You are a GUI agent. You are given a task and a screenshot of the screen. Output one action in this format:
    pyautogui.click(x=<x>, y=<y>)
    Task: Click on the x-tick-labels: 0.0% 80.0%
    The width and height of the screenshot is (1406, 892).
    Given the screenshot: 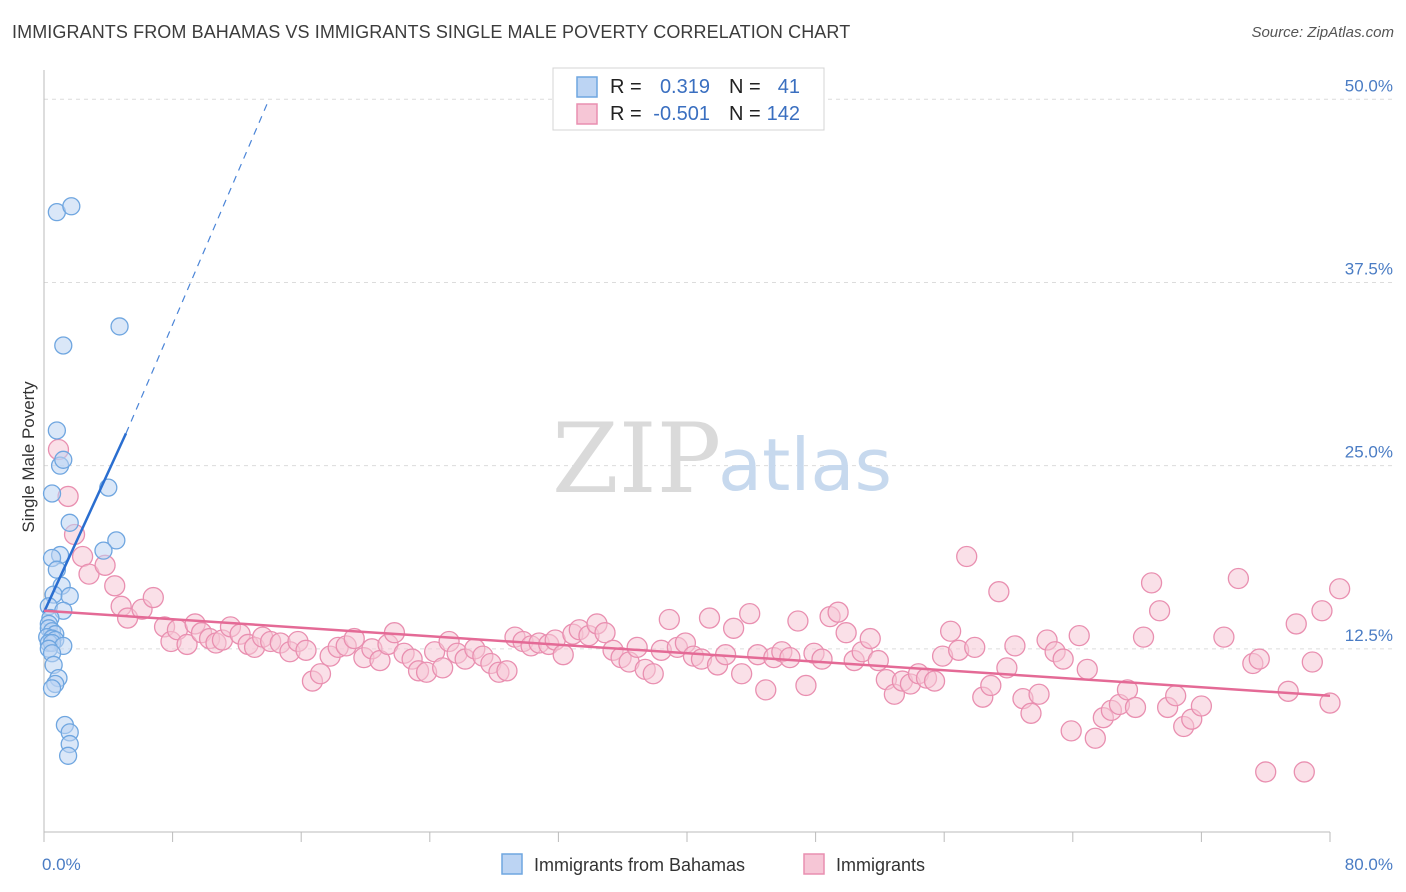 What is the action you would take?
    pyautogui.click(x=717, y=864)
    